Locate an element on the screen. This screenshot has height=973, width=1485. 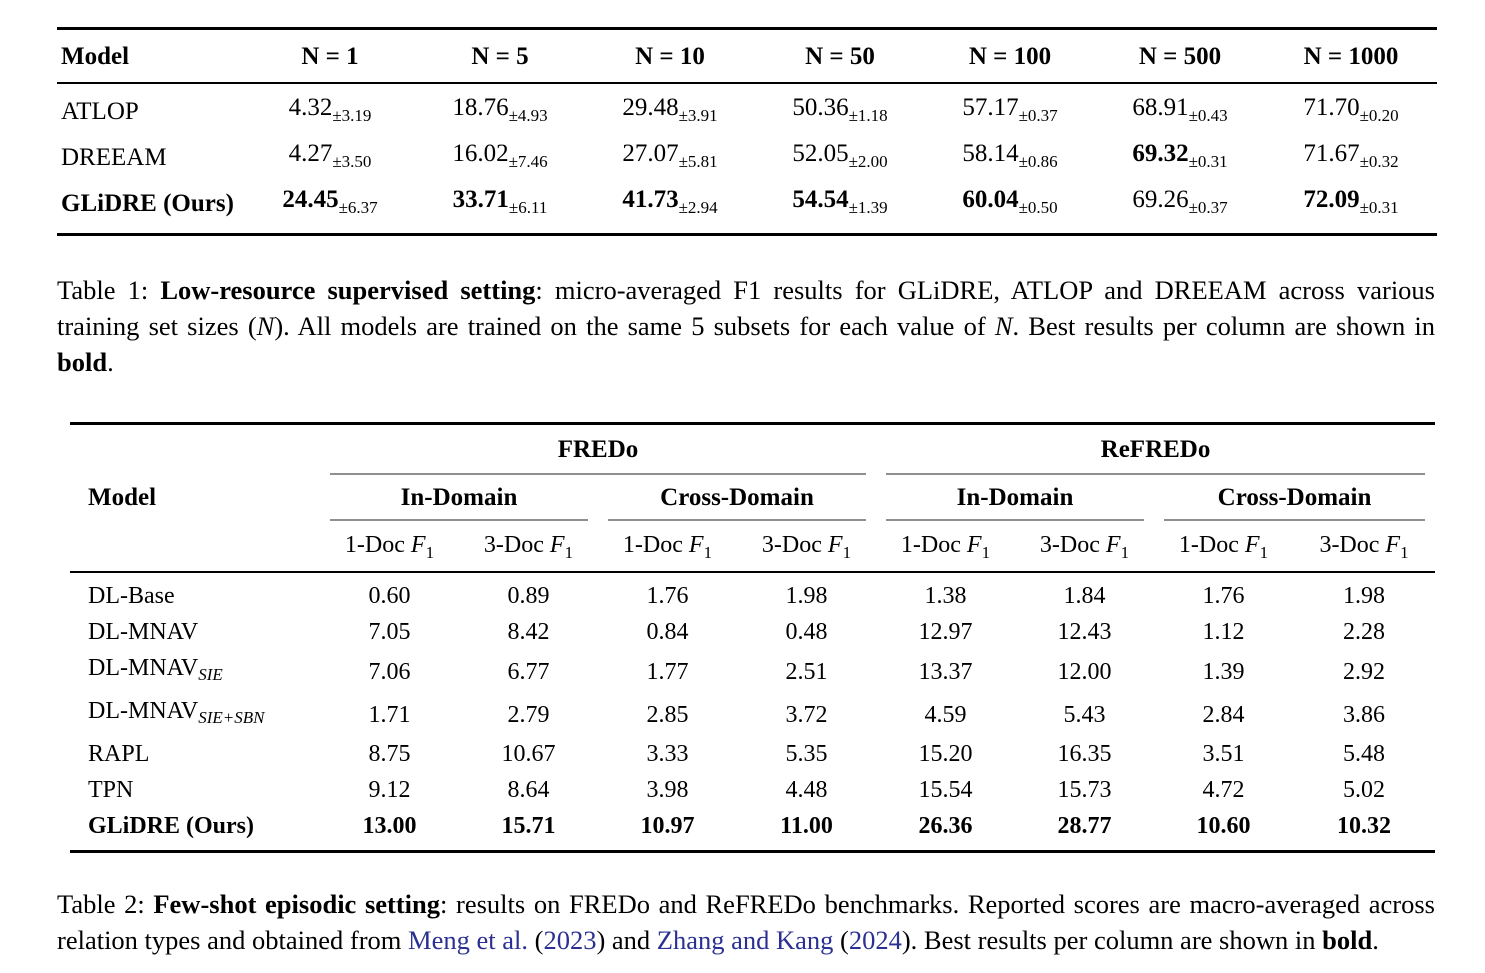
result-cell: 24.45±6.37 is located at coordinates (330, 208).